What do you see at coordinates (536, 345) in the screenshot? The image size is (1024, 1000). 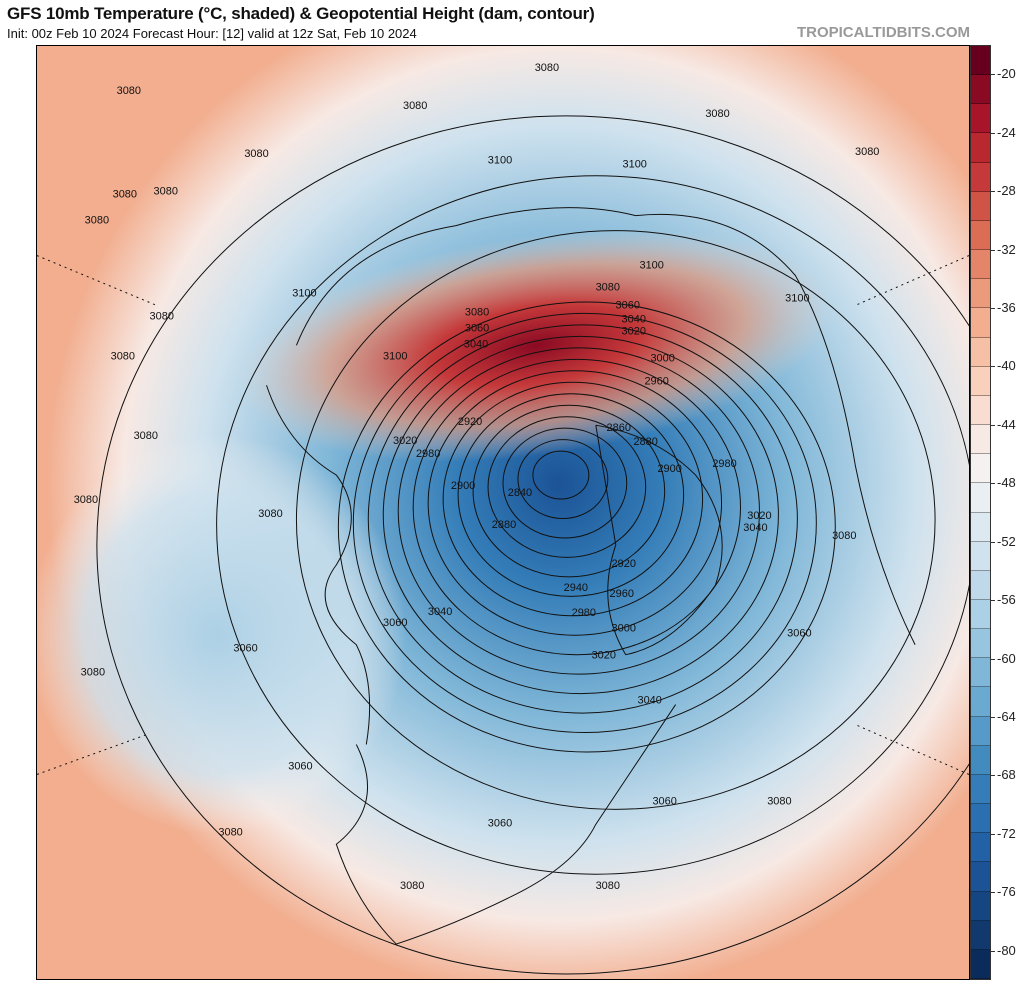 I see `warm-band-region` at bounding box center [536, 345].